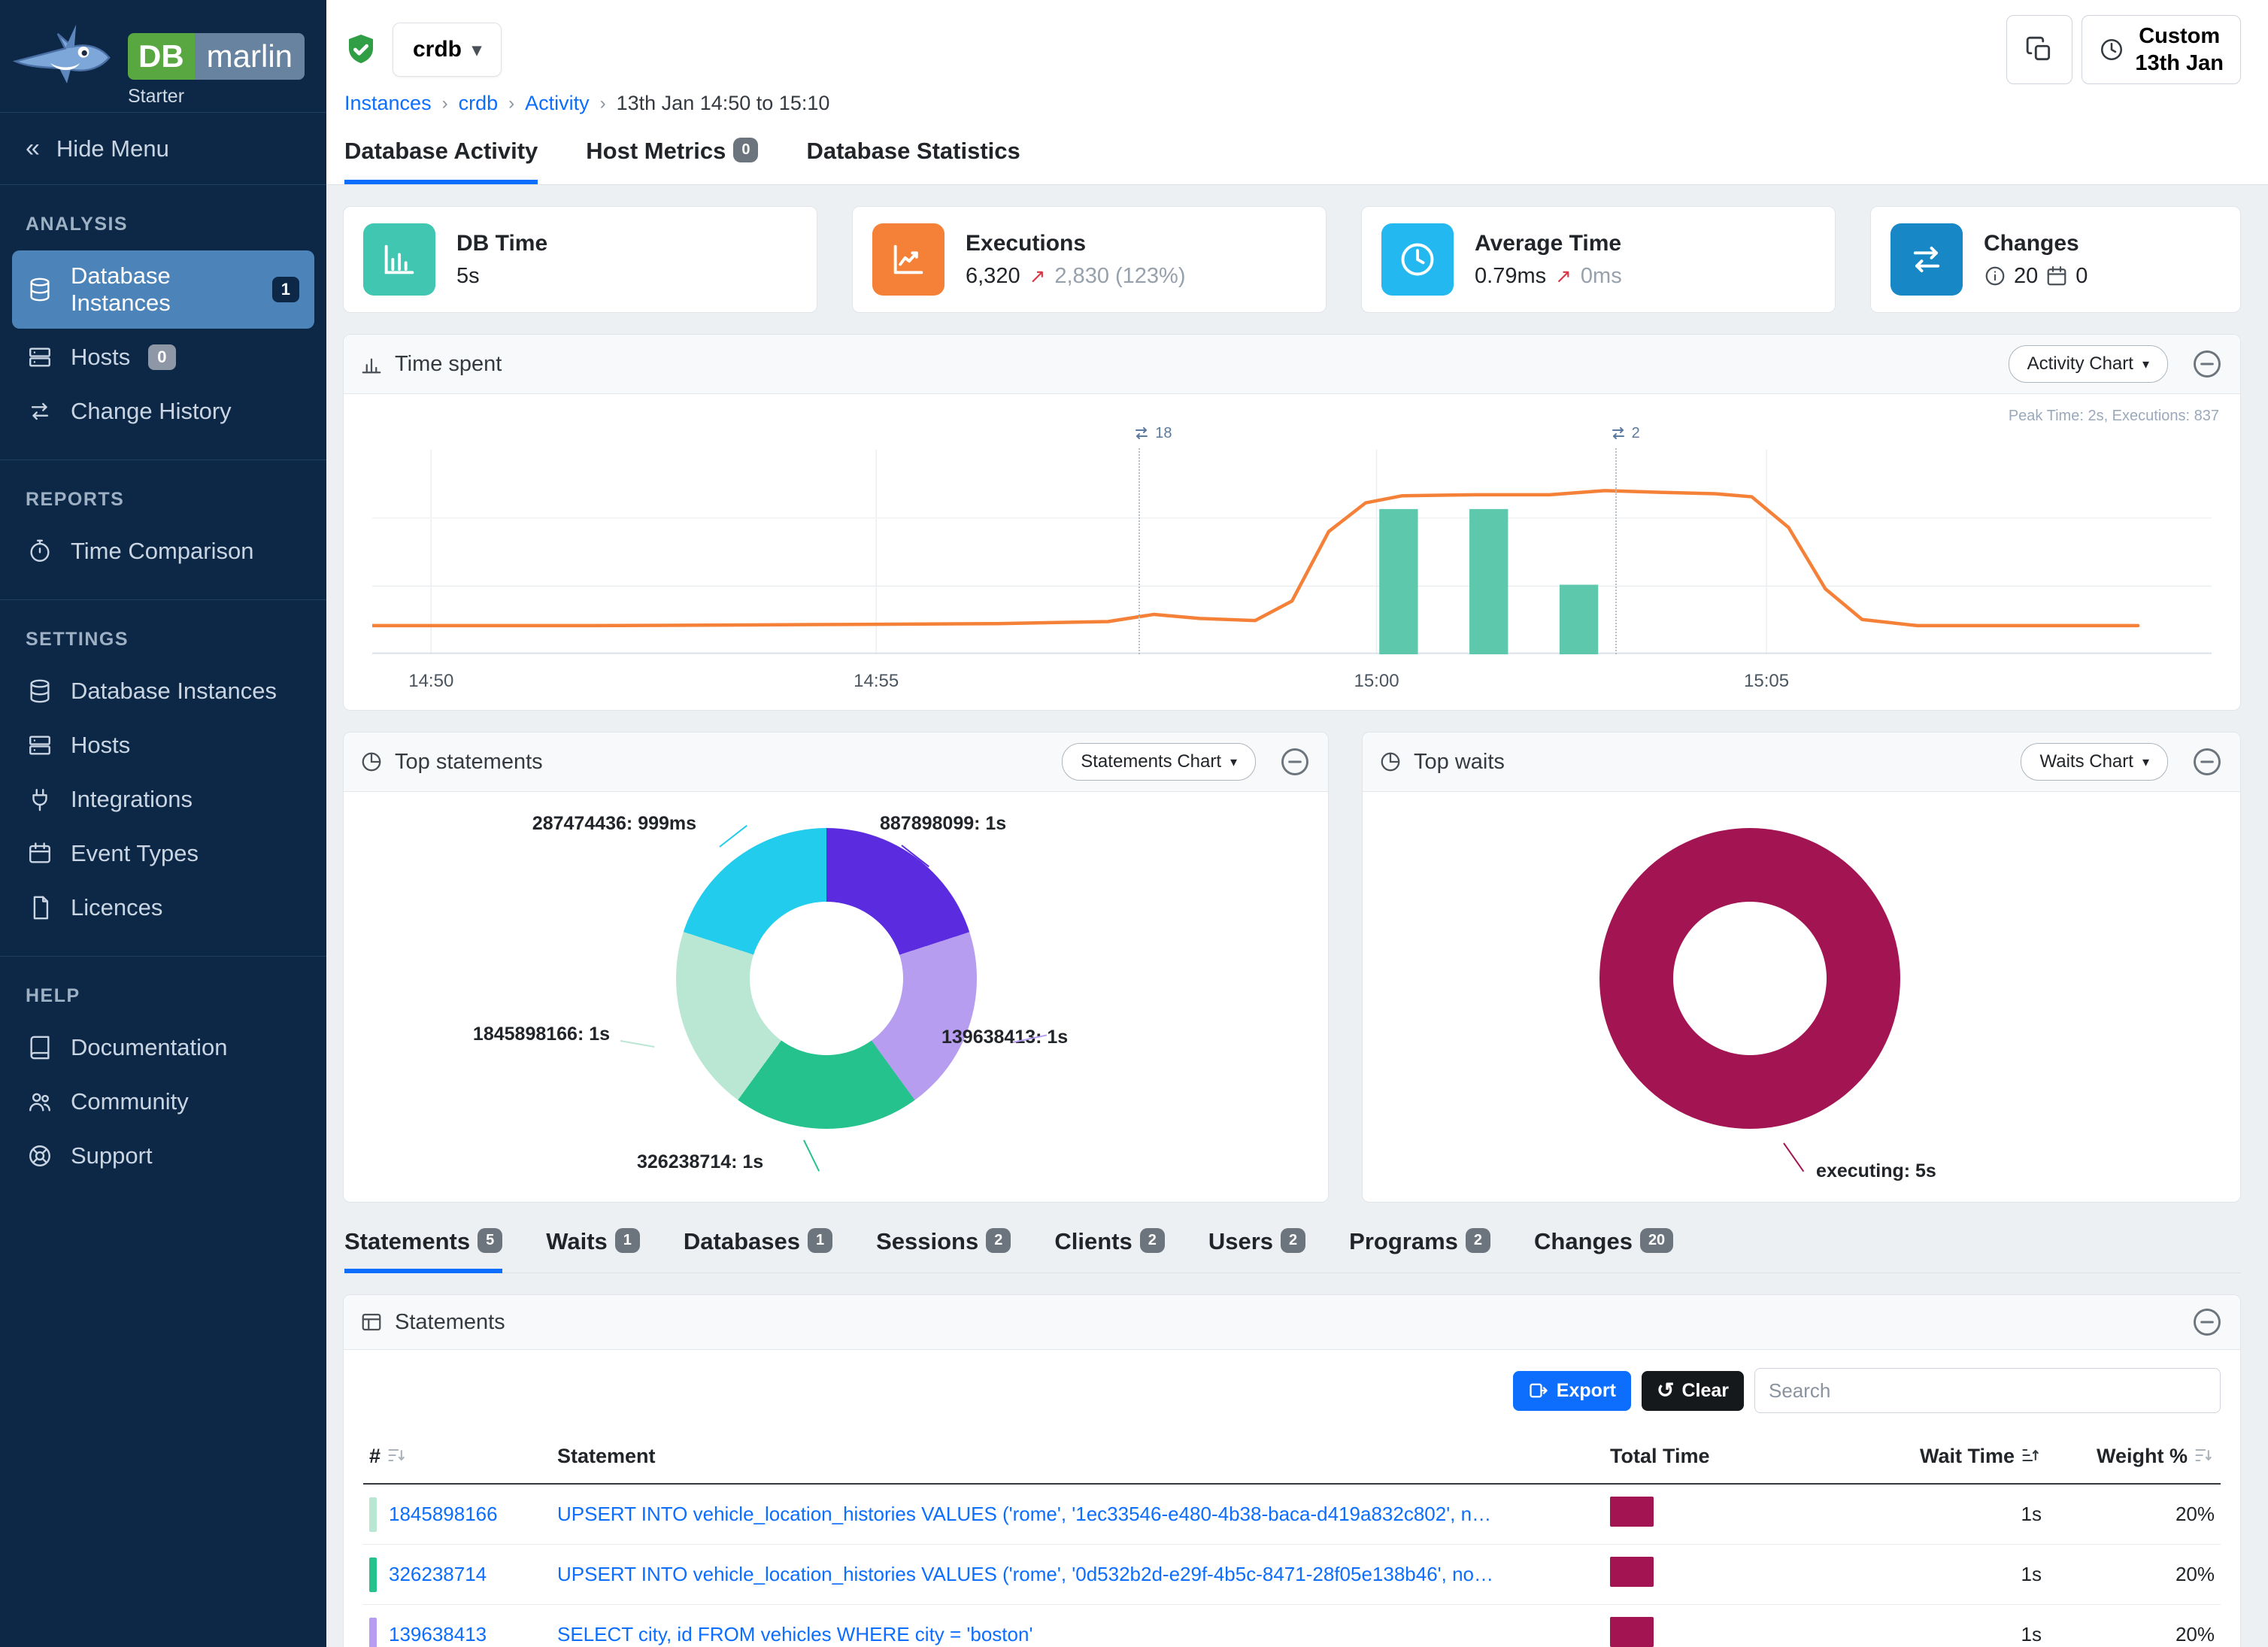 The height and width of the screenshot is (1647, 2268). What do you see at coordinates (40, 691) in the screenshot?
I see `database-icon` at bounding box center [40, 691].